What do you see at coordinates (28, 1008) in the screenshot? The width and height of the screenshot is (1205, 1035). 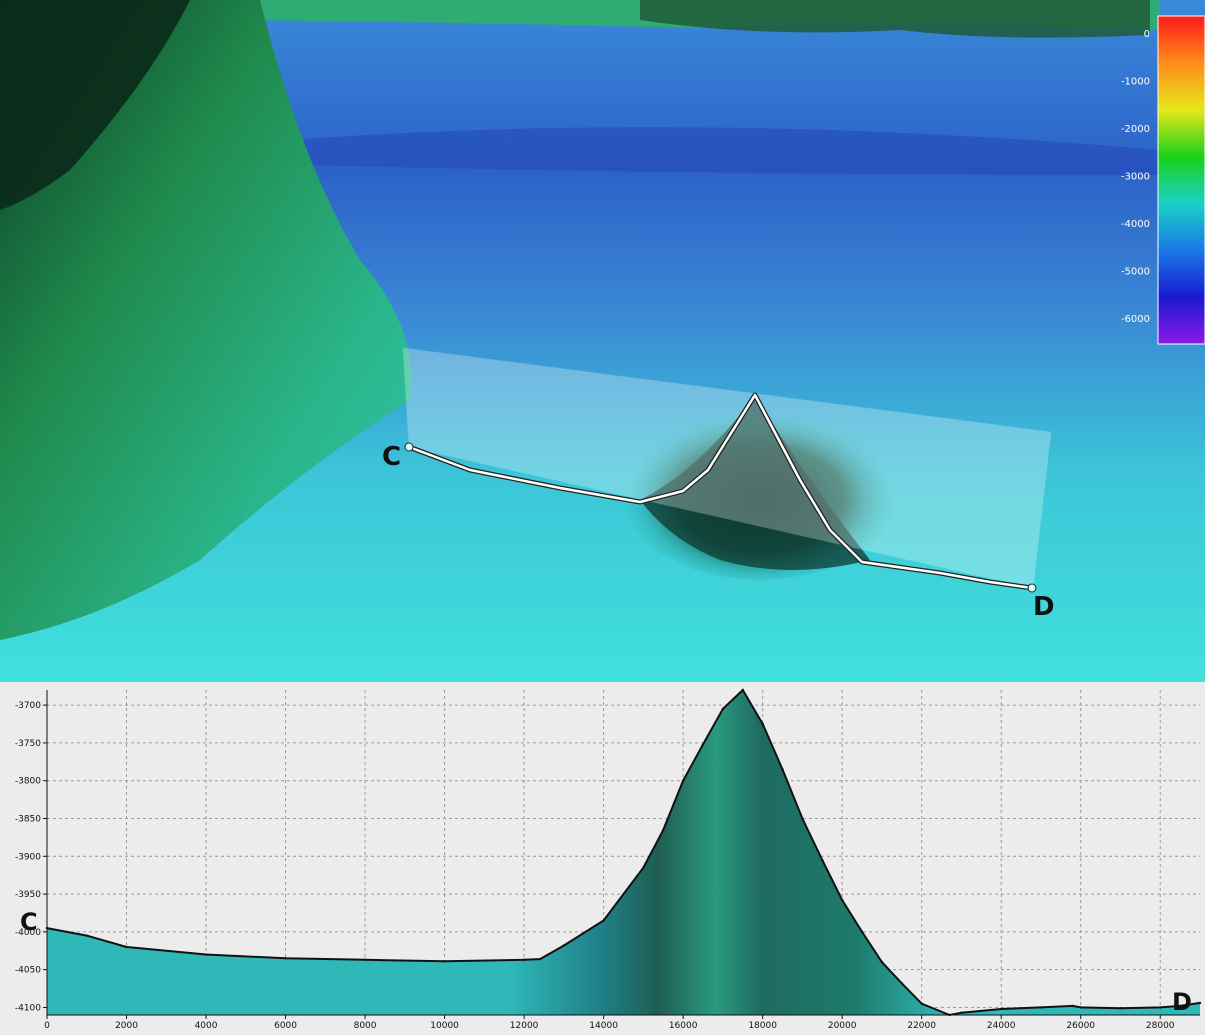 I see `y-tick-label: -4100` at bounding box center [28, 1008].